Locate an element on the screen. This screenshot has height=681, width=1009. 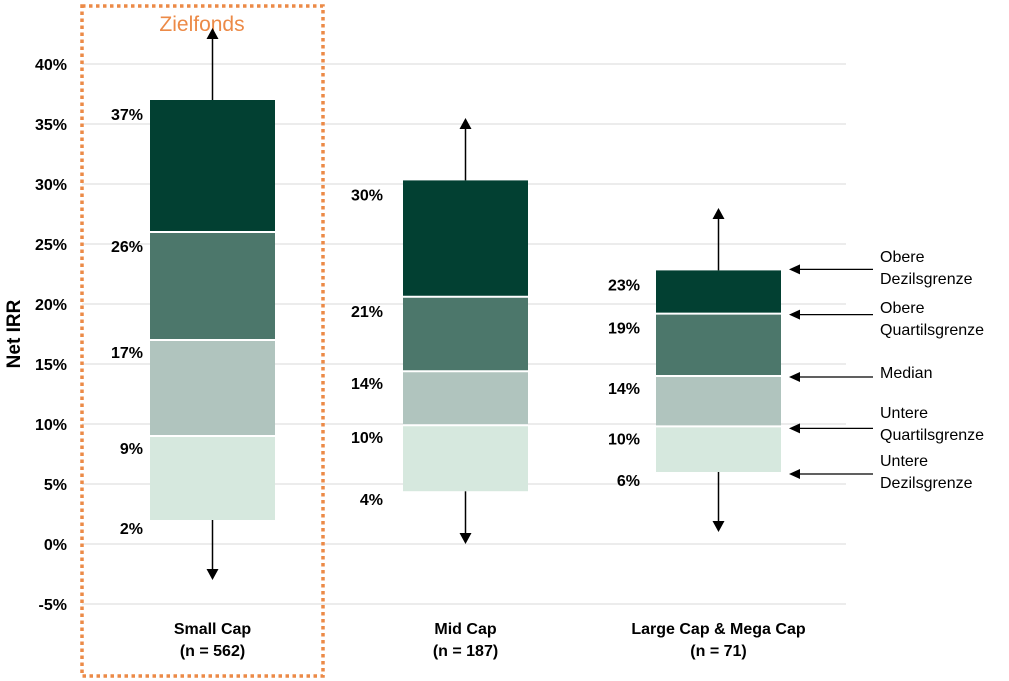
legend-item-upper-decile: Obere Dezilsgrenze is located at coordinates (881, 268).